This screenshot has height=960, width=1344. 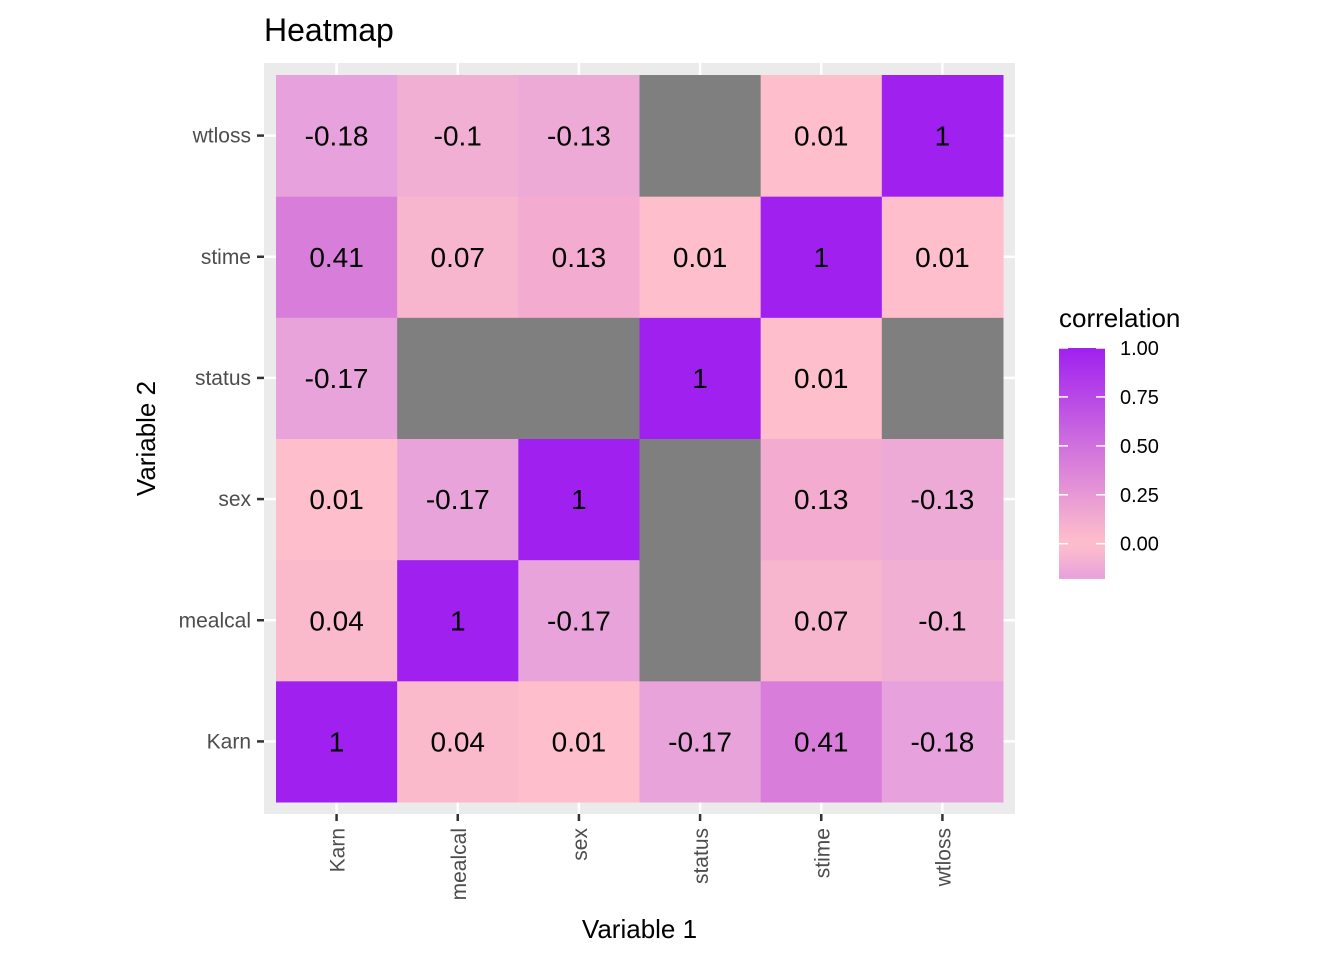 What do you see at coordinates (229, 741) in the screenshot?
I see `y-tick-label: Karn` at bounding box center [229, 741].